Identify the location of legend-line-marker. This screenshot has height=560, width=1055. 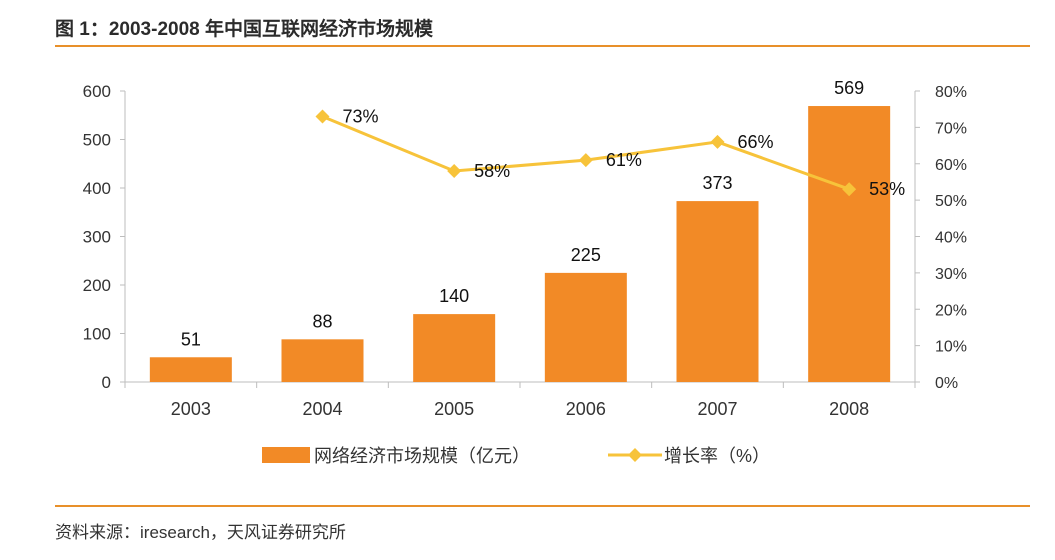
(635, 455).